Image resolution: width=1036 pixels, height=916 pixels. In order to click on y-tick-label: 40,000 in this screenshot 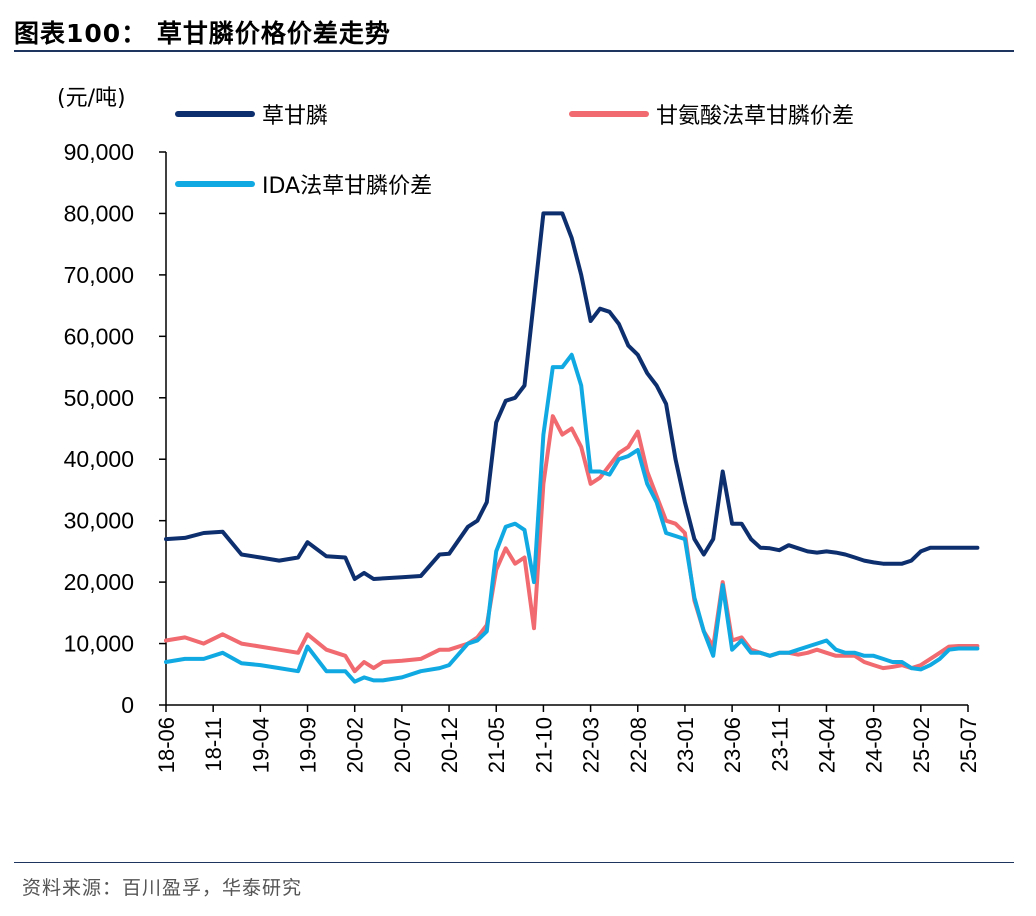, I will do `click(99, 459)`.